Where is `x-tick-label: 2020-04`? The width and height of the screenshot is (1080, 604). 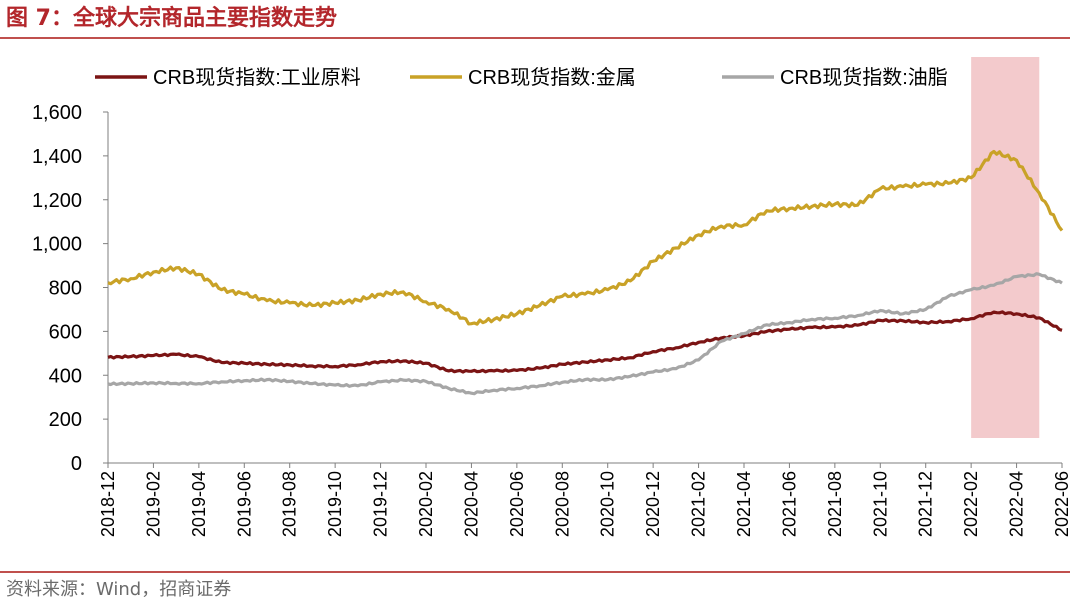 x-tick-label: 2020-04 is located at coordinates (471, 504).